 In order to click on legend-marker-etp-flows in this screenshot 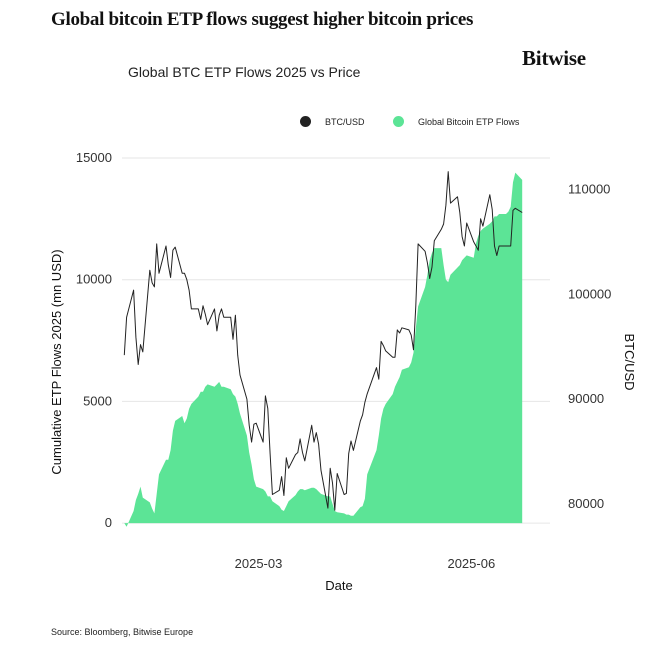, I will do `click(398, 121)`.